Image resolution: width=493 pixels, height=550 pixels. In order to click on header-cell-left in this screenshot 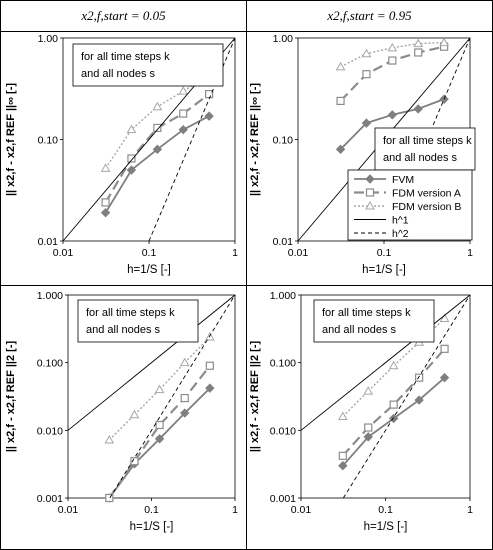, I will do `click(123, 16)`.